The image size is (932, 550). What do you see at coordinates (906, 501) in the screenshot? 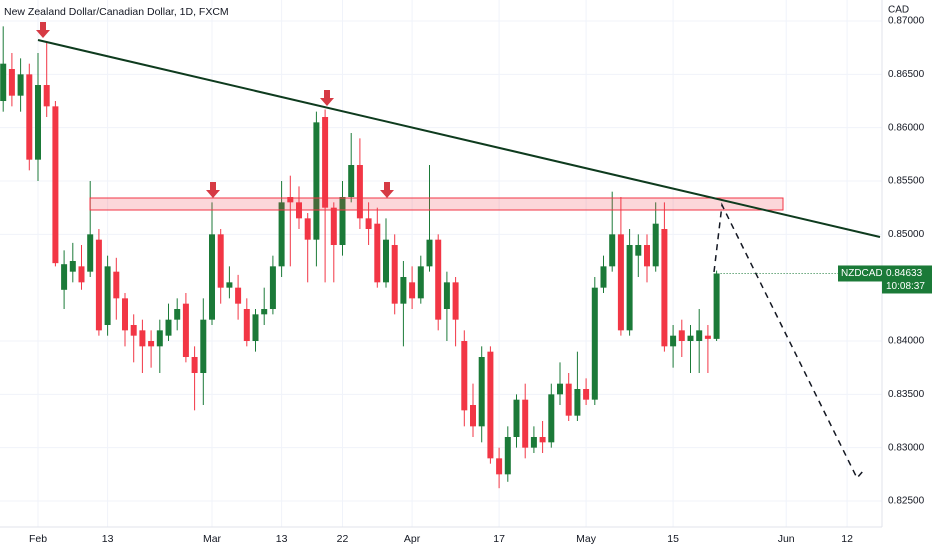
I see `y-tick-label: 0.82500` at bounding box center [906, 501].